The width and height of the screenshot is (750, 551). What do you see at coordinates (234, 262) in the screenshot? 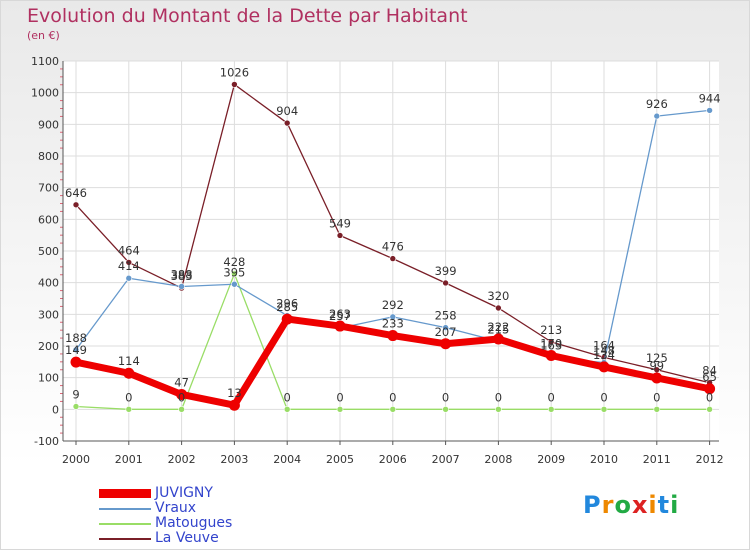
I see `data-label: 428` at bounding box center [234, 262].